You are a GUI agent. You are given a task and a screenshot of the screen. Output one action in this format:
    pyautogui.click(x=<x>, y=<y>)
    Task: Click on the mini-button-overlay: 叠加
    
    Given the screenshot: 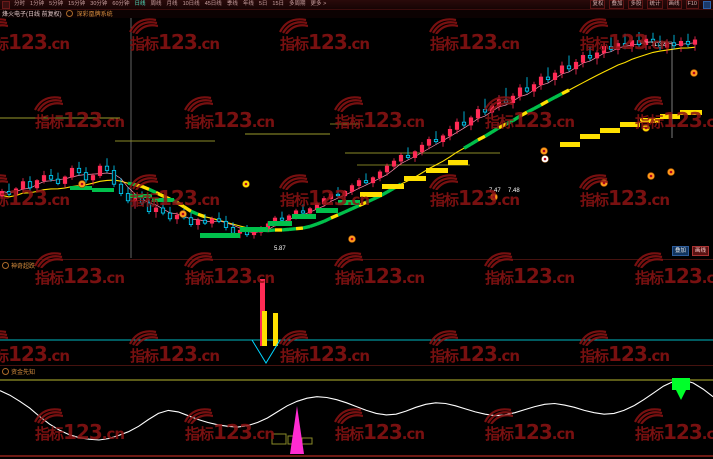 What is the action you would take?
    pyautogui.click(x=680, y=251)
    